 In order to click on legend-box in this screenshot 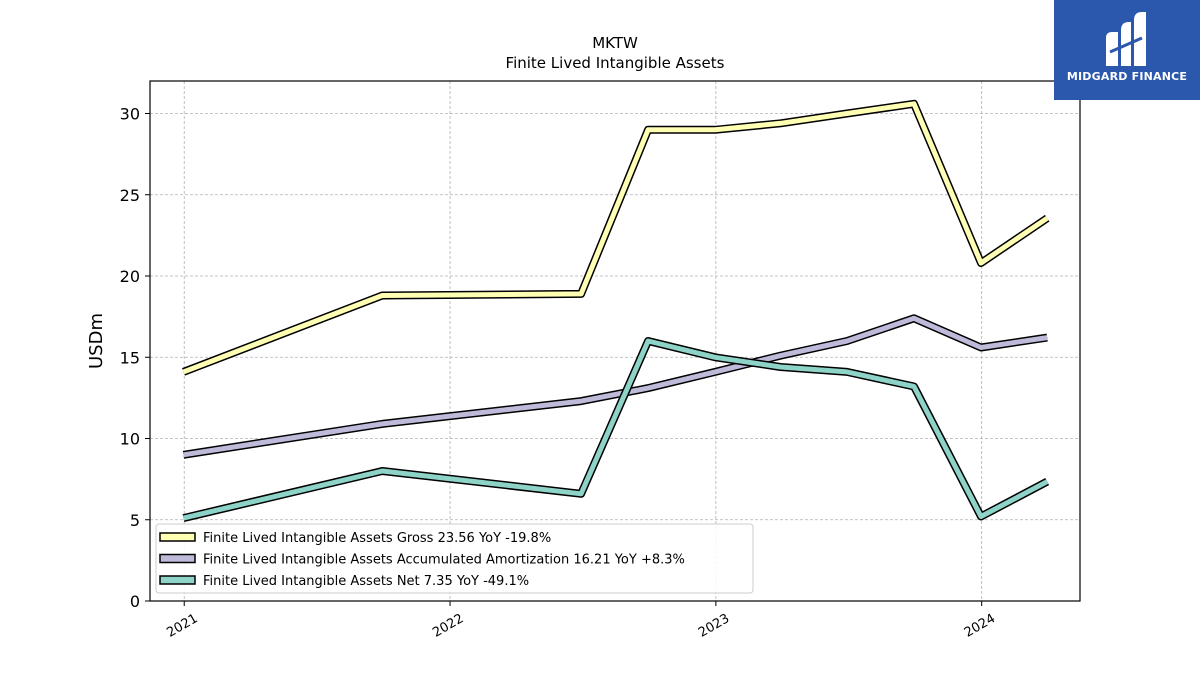, I will do `click(454, 558)`.